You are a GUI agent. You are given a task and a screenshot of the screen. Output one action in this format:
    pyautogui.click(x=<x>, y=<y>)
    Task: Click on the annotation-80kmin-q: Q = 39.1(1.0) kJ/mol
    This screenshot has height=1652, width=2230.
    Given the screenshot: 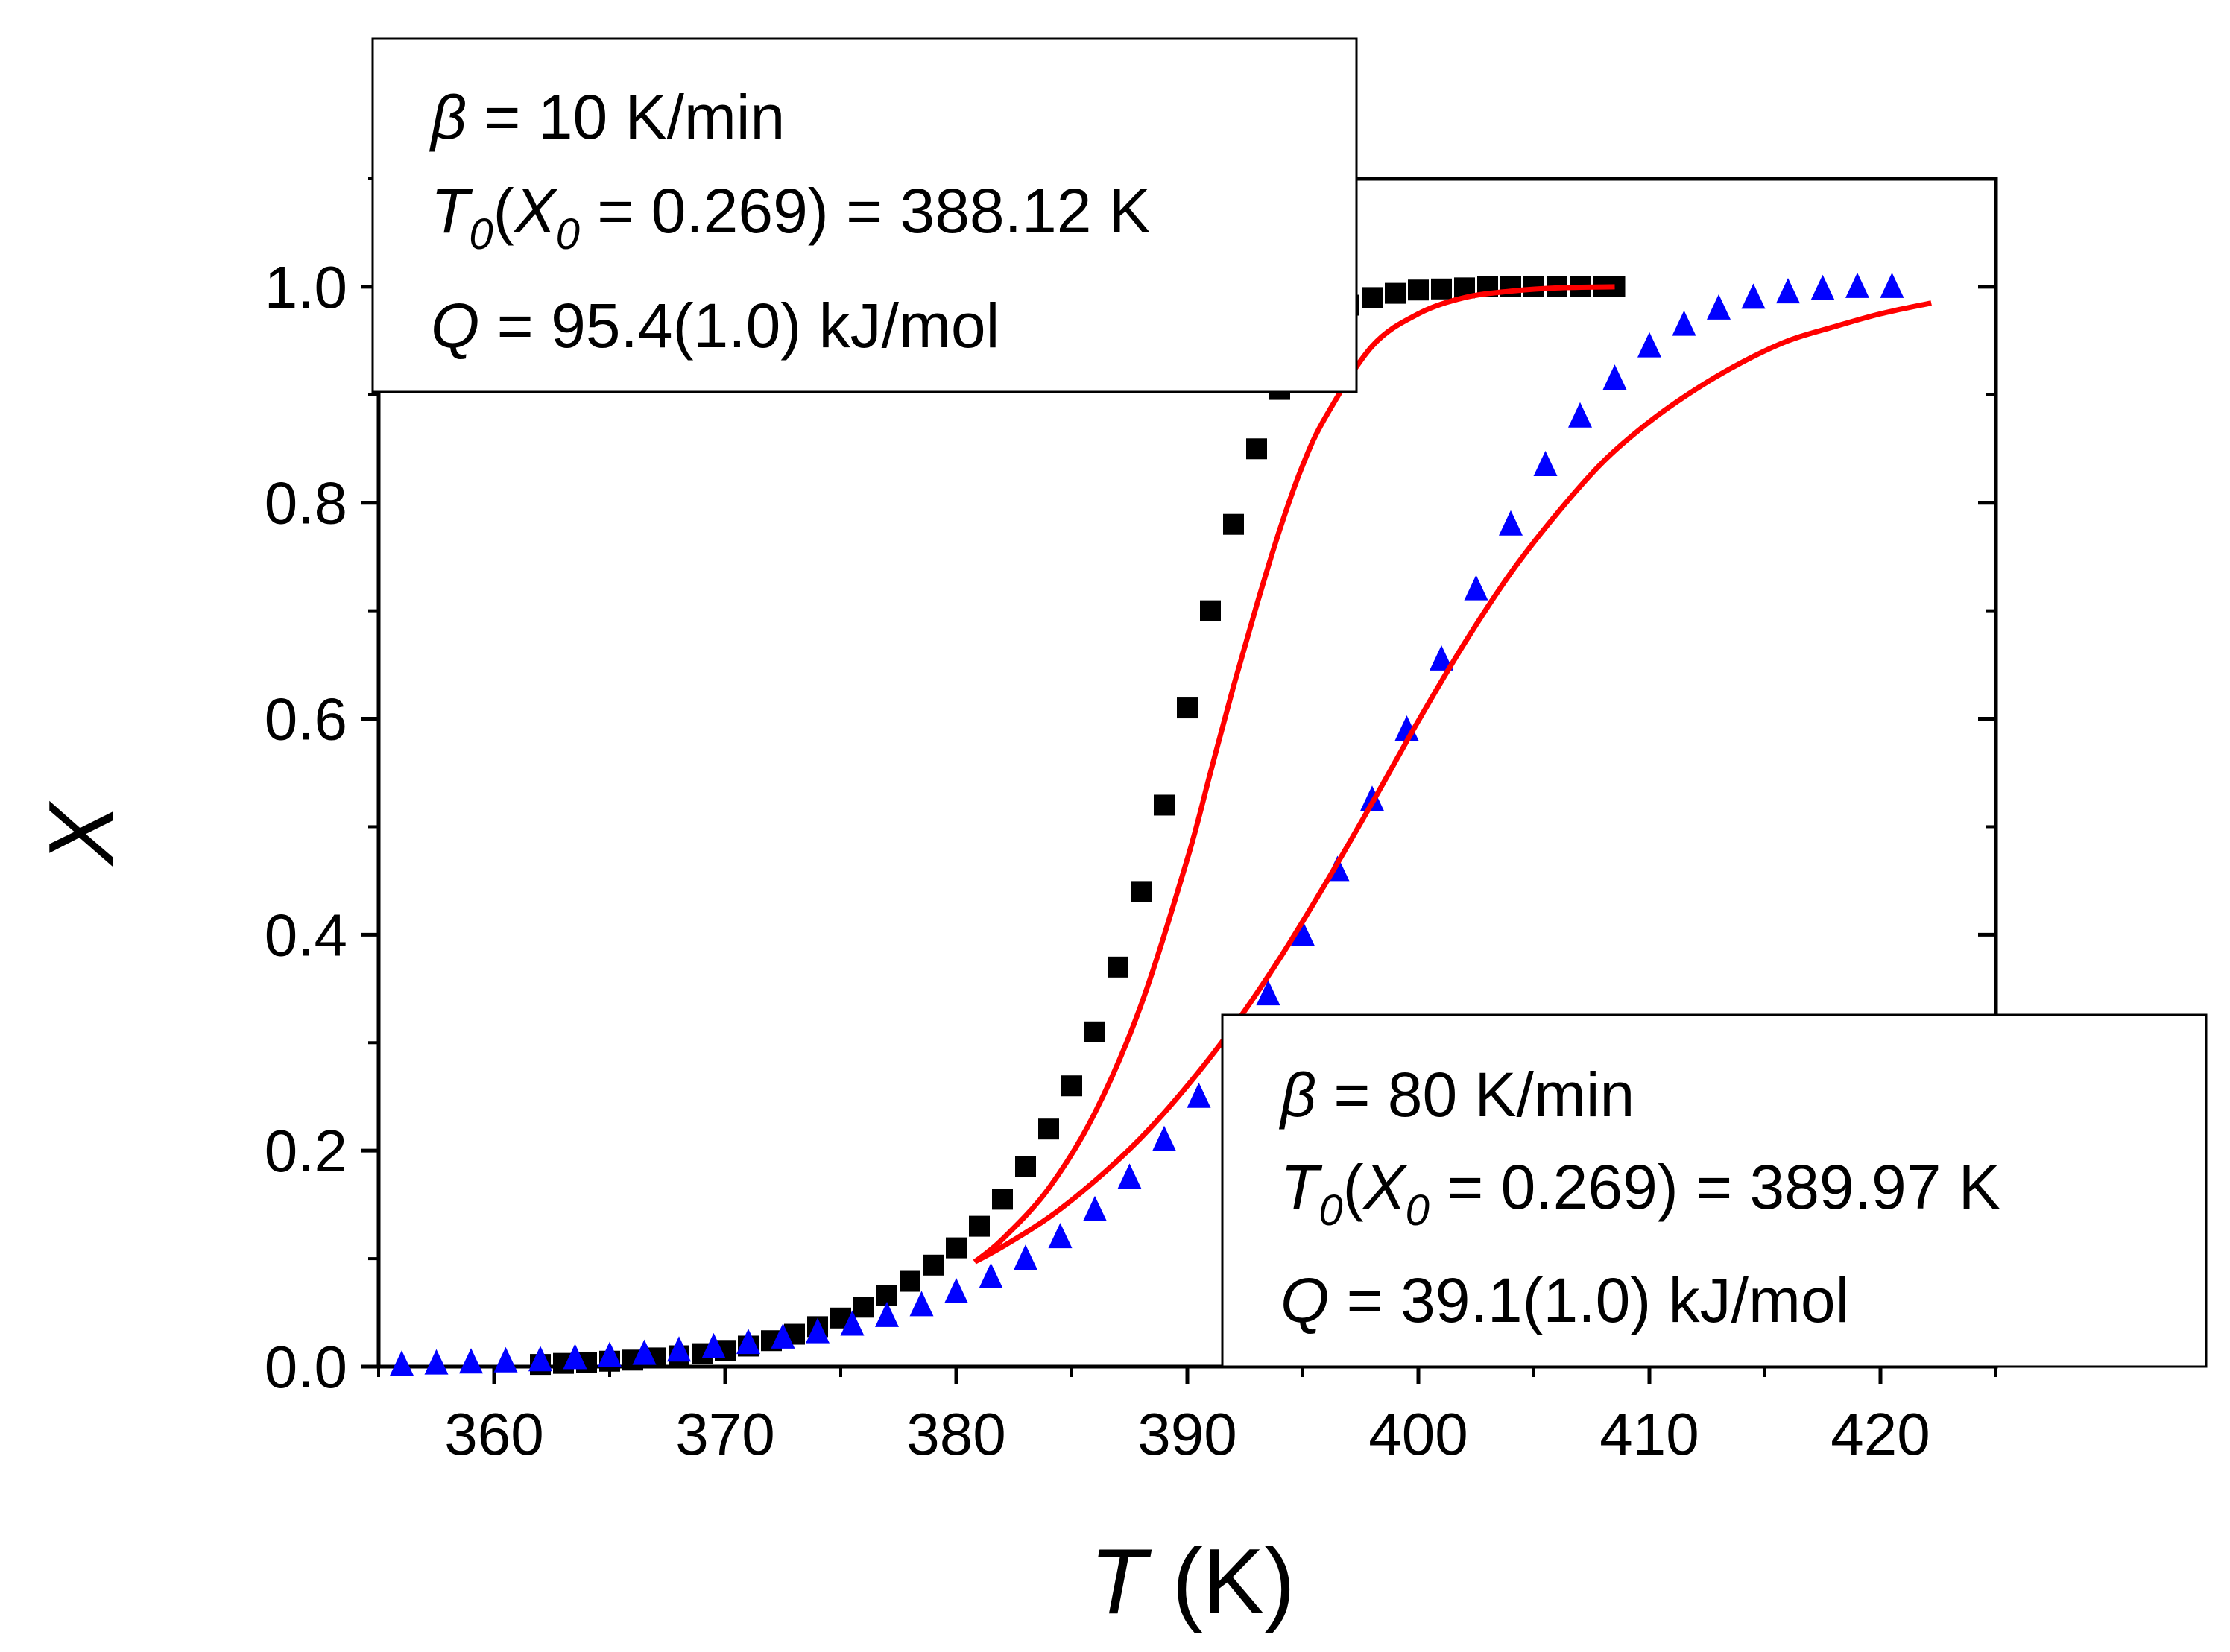 What is the action you would take?
    pyautogui.click(x=1564, y=1300)
    